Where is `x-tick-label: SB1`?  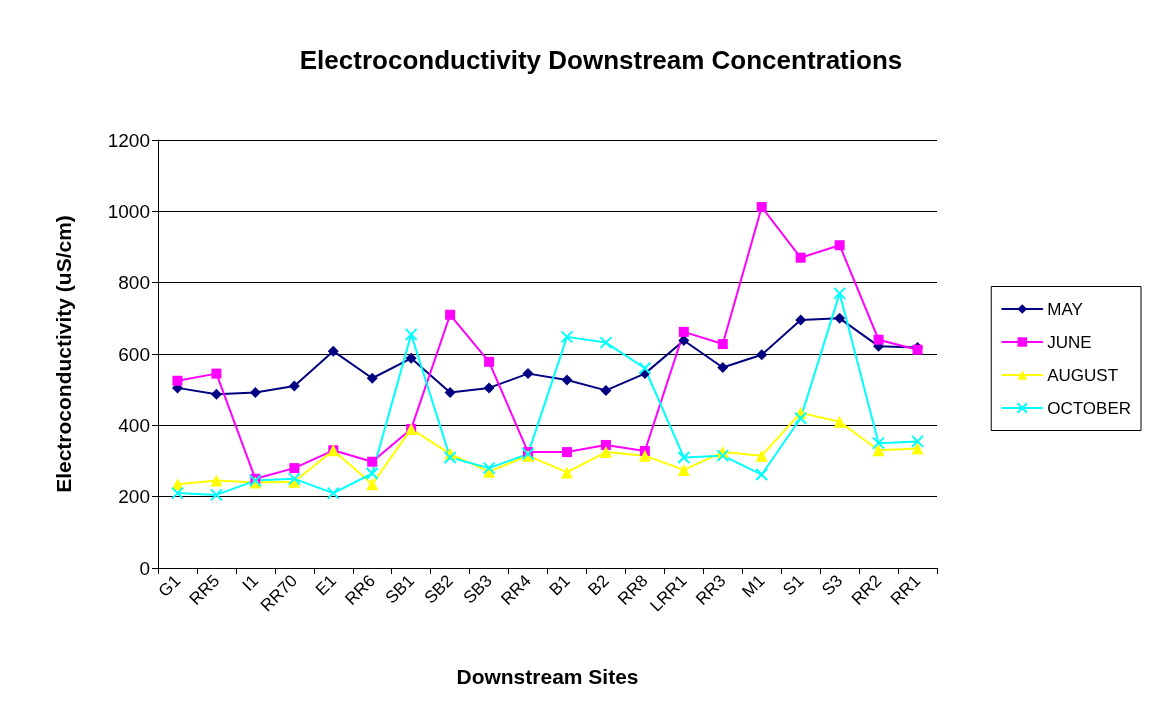
x-tick-label: SB1 is located at coordinates (399, 589).